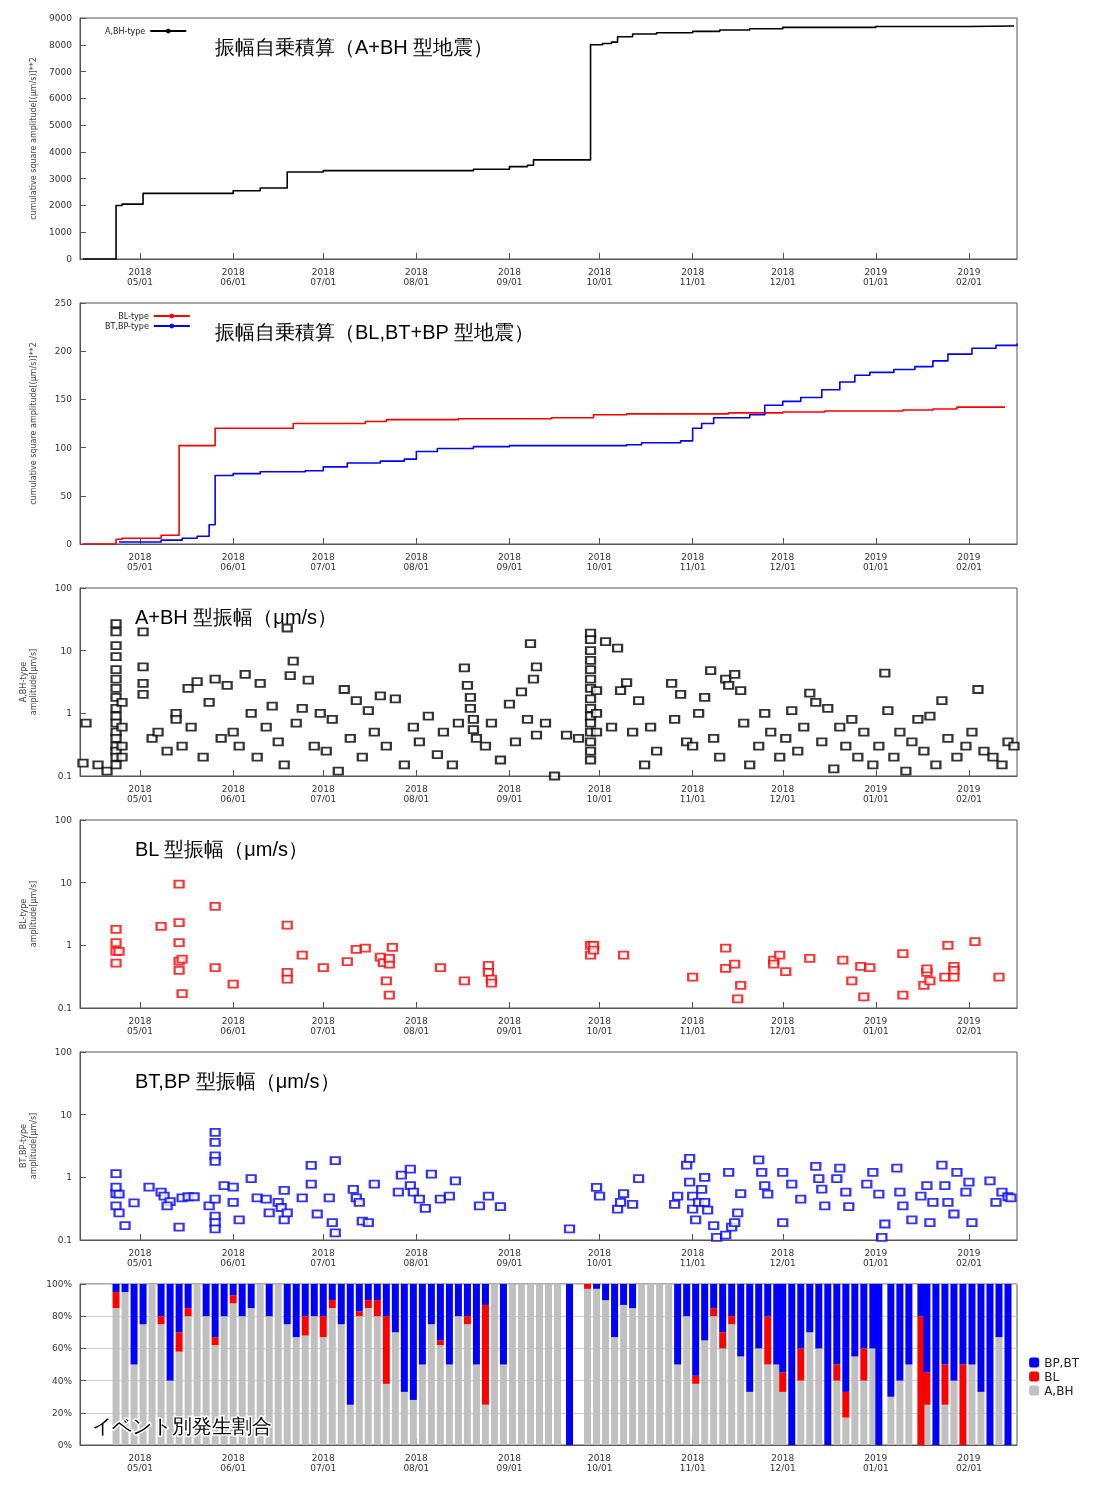 The image size is (1094, 1491). I want to click on y-tick-label: 1000, so click(61, 232).